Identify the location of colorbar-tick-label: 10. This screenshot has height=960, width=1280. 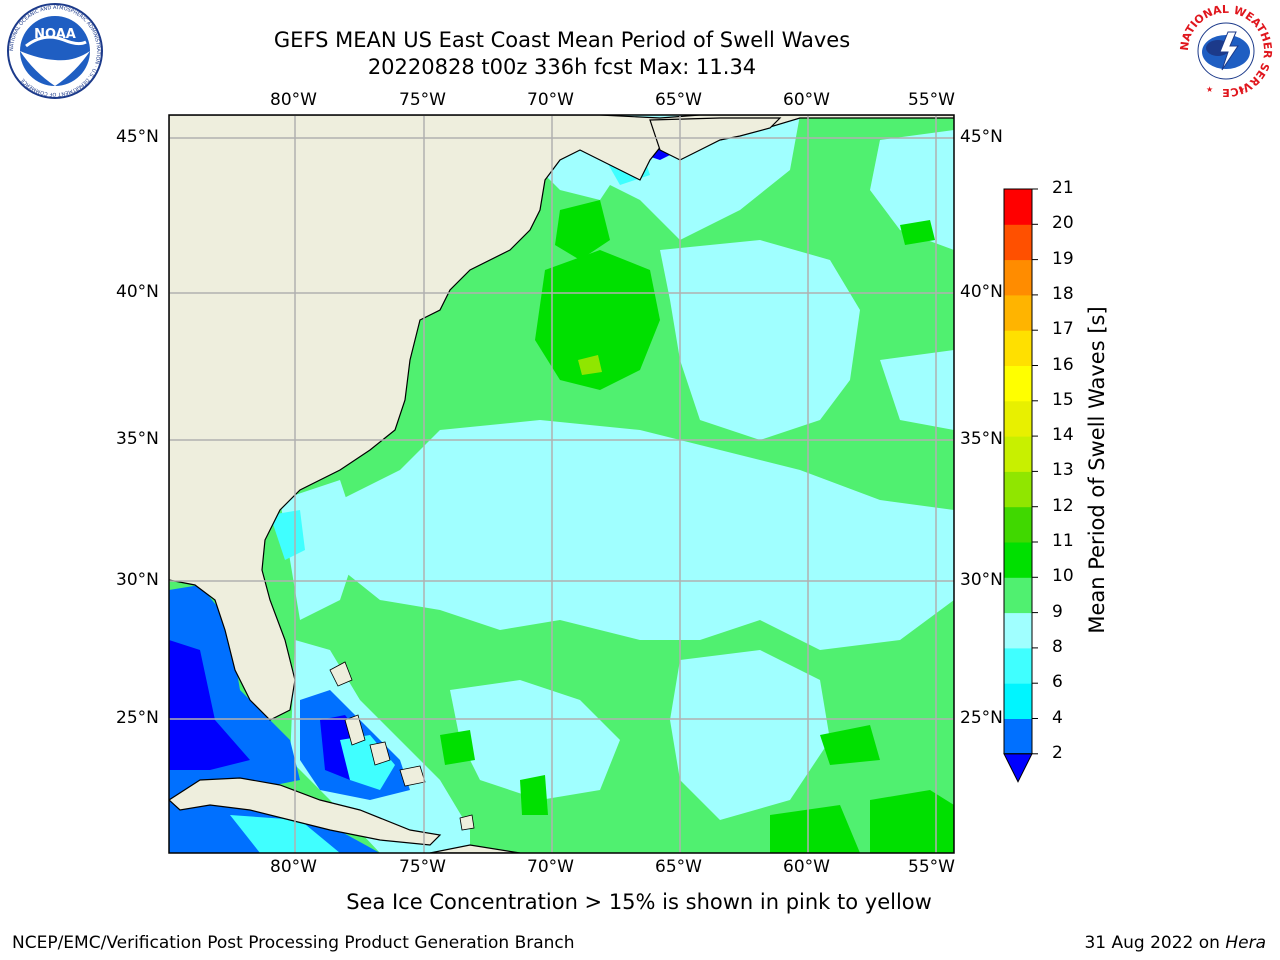
(1063, 576).